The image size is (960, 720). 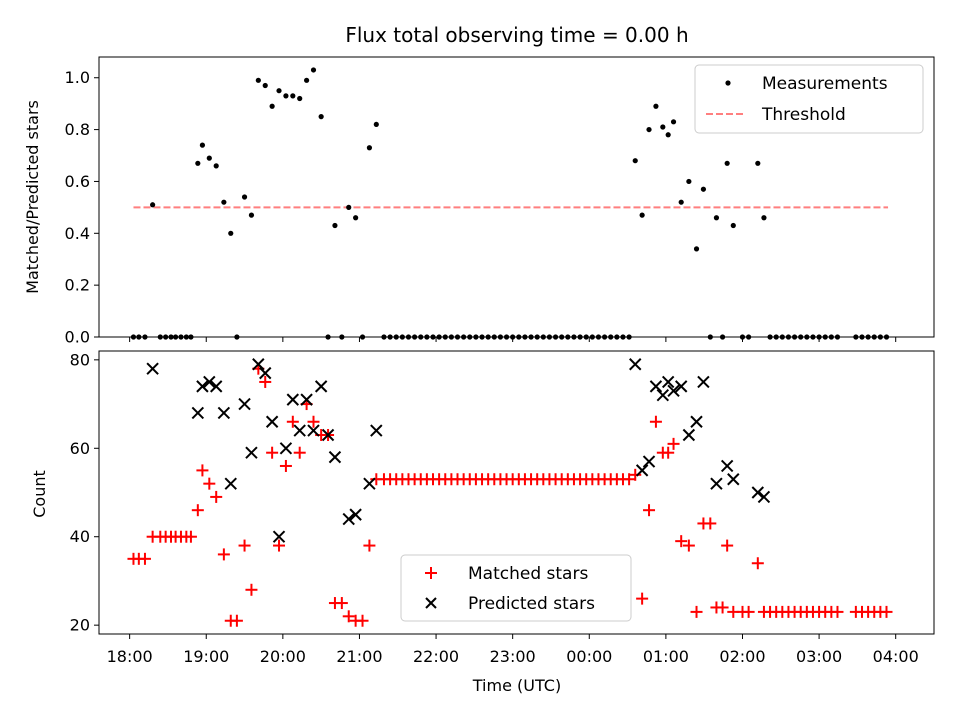 I want to click on top-y-tick-label: 0.4, so click(x=77, y=233).